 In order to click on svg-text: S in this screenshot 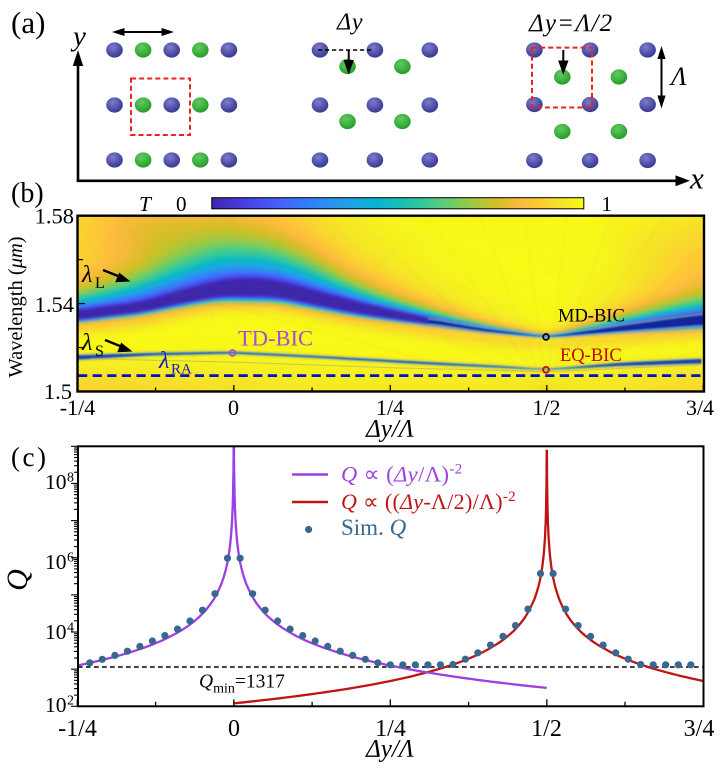, I will do `click(99, 351)`.